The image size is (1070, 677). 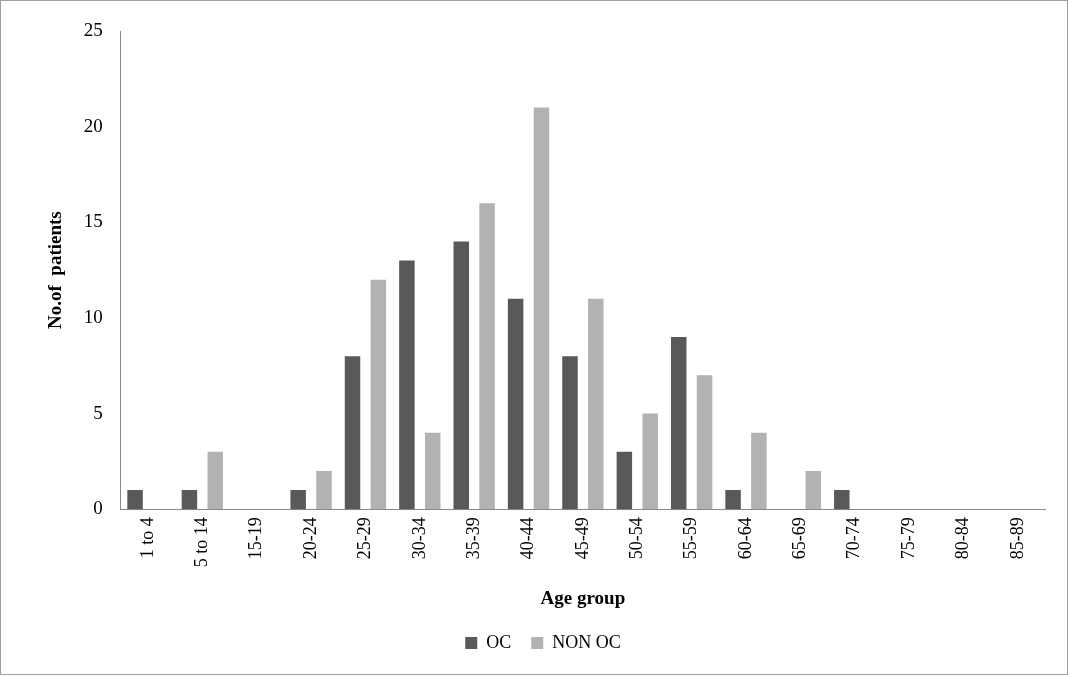 I want to click on legend-label: OC, so click(x=499, y=641).